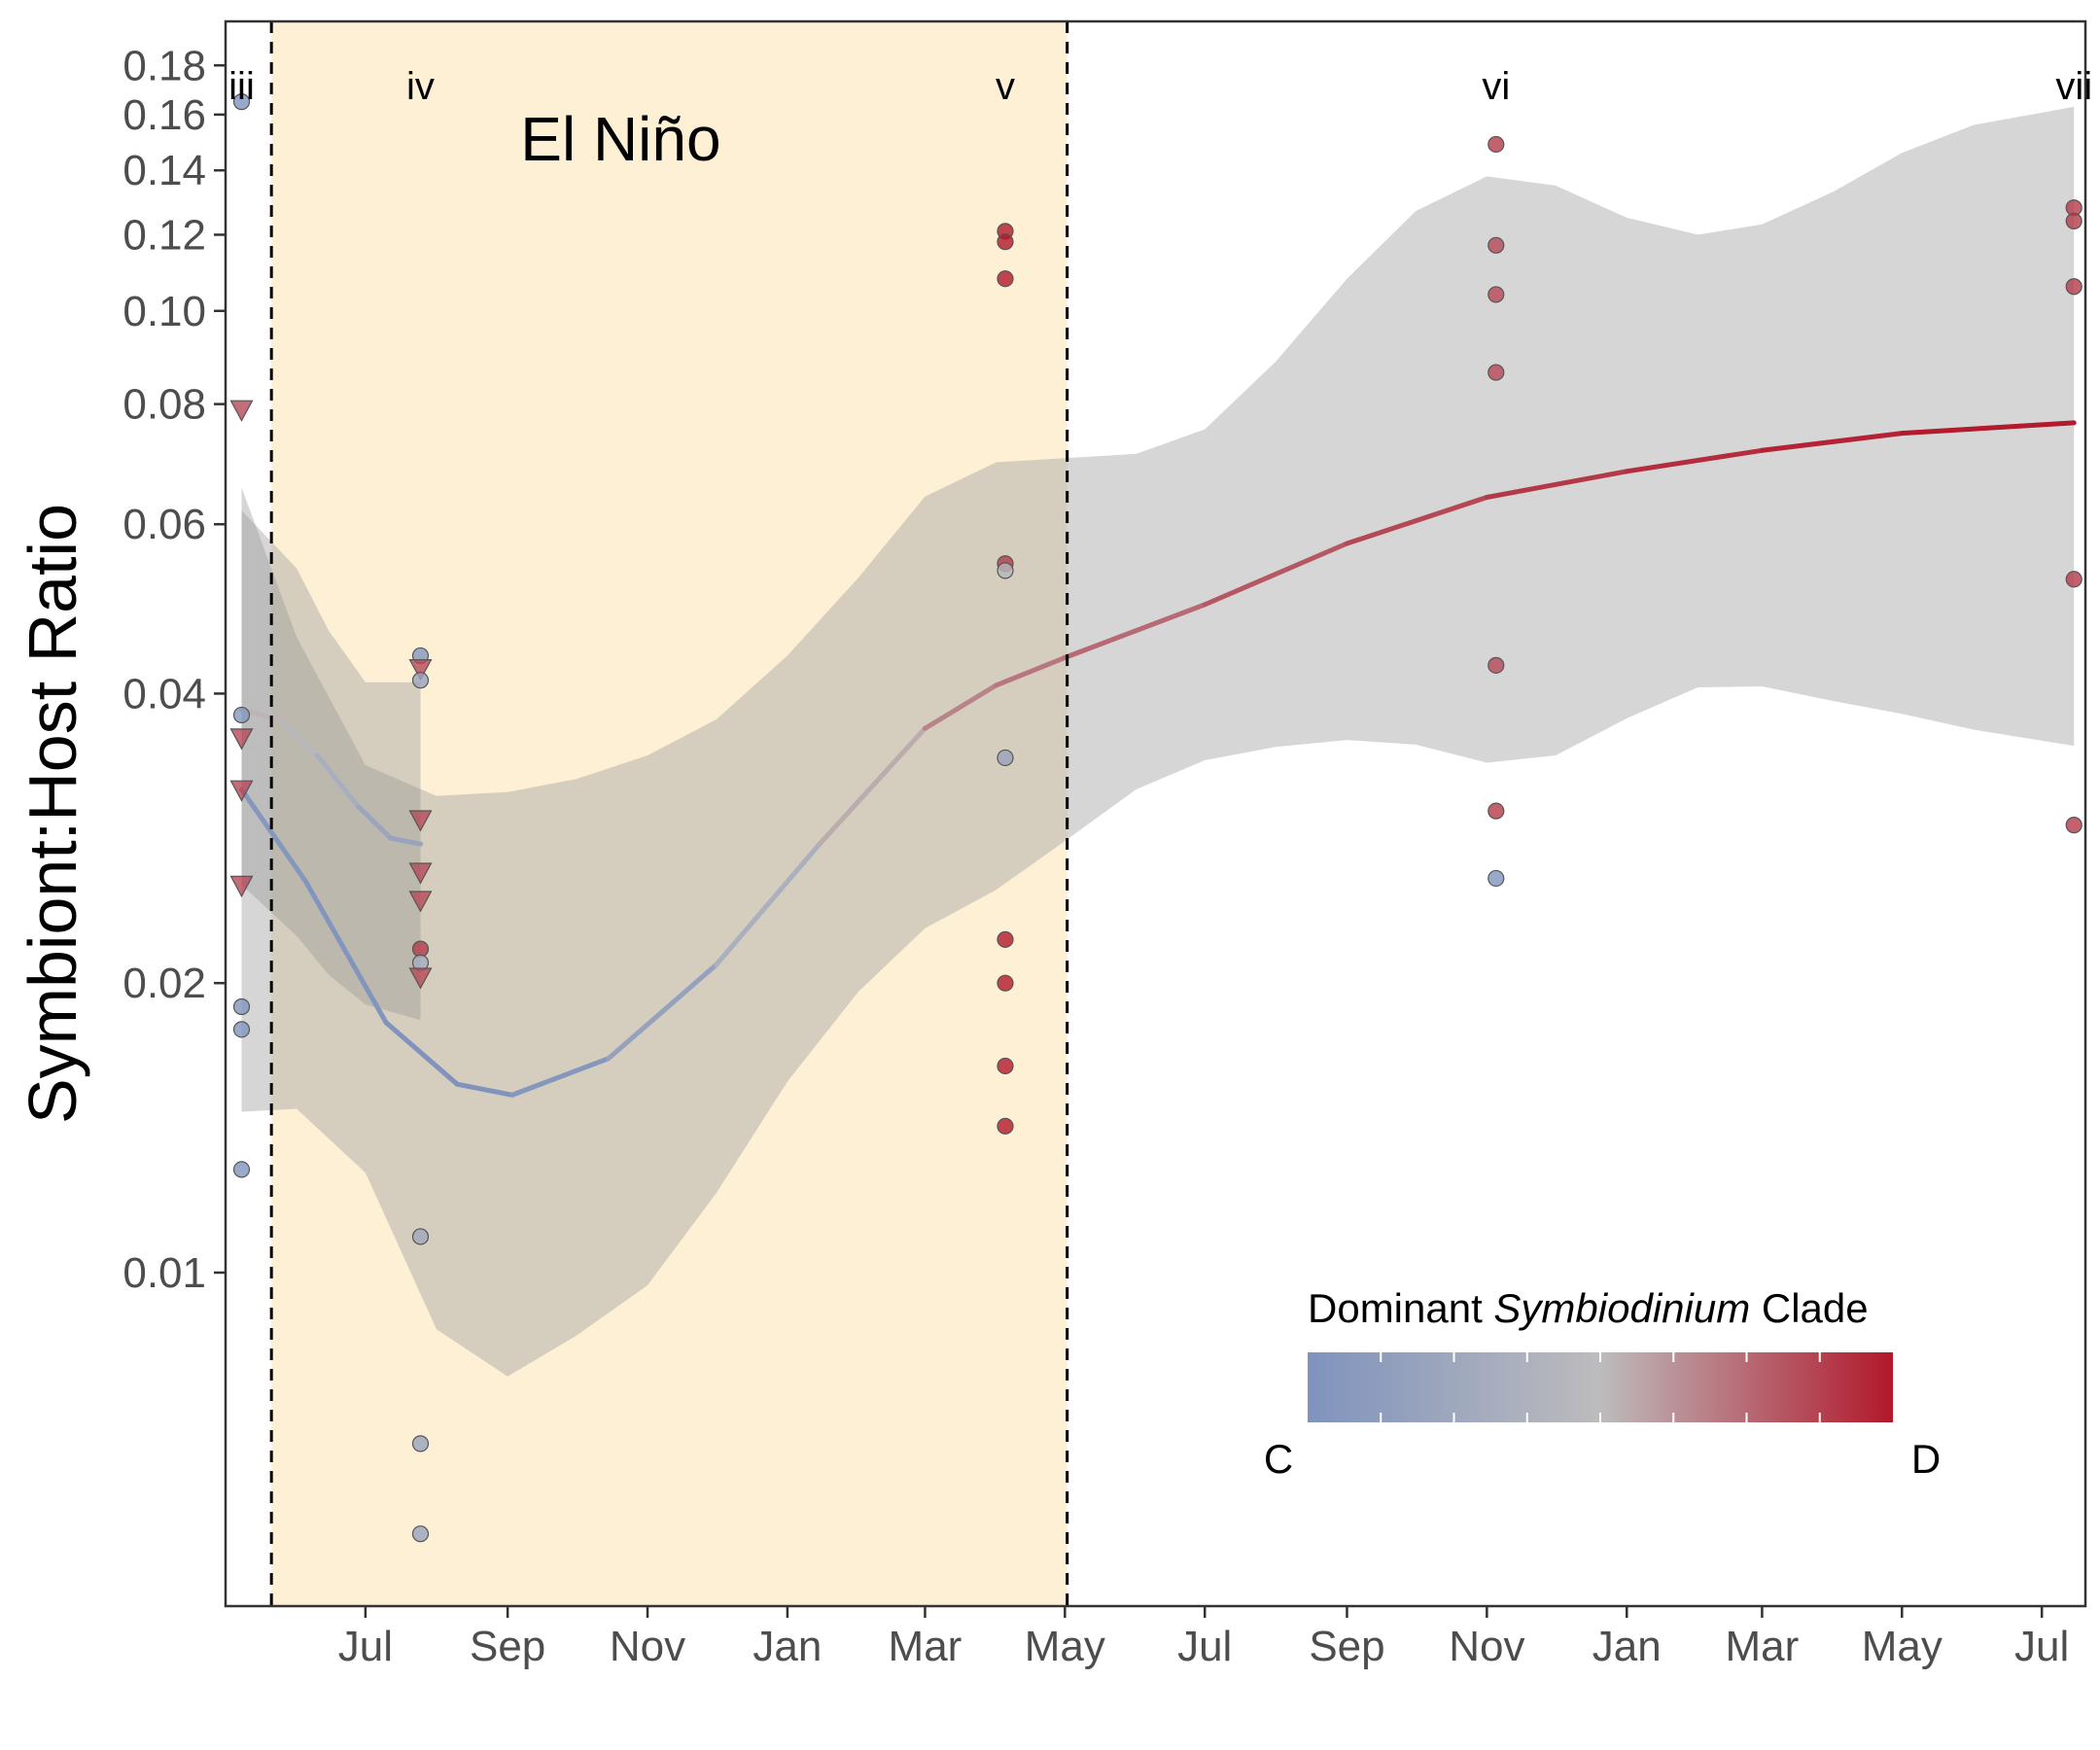 This screenshot has height=1750, width=2100. I want to click on y-tick-label: 0.14, so click(164, 170).